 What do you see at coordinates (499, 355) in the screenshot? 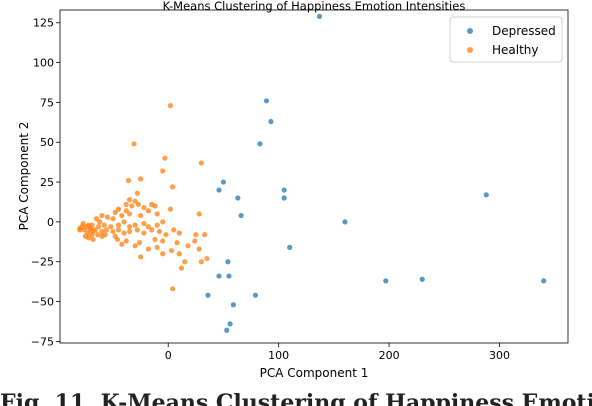
I see `x-tick-label: 300` at bounding box center [499, 355].